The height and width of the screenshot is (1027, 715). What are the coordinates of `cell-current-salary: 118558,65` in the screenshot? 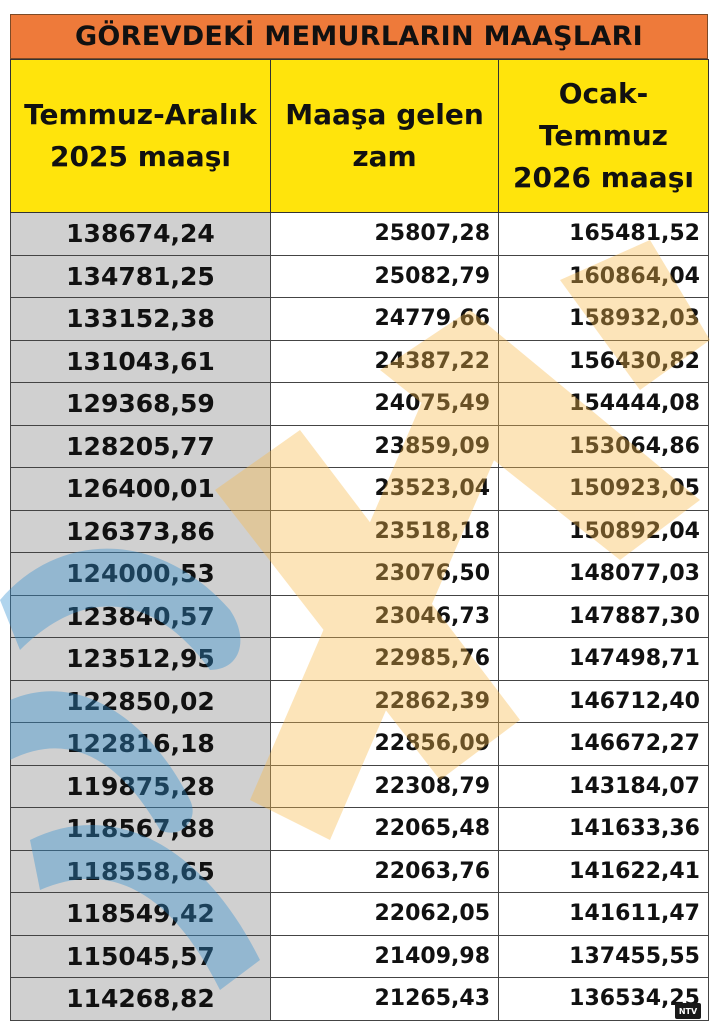 It's located at (140, 871).